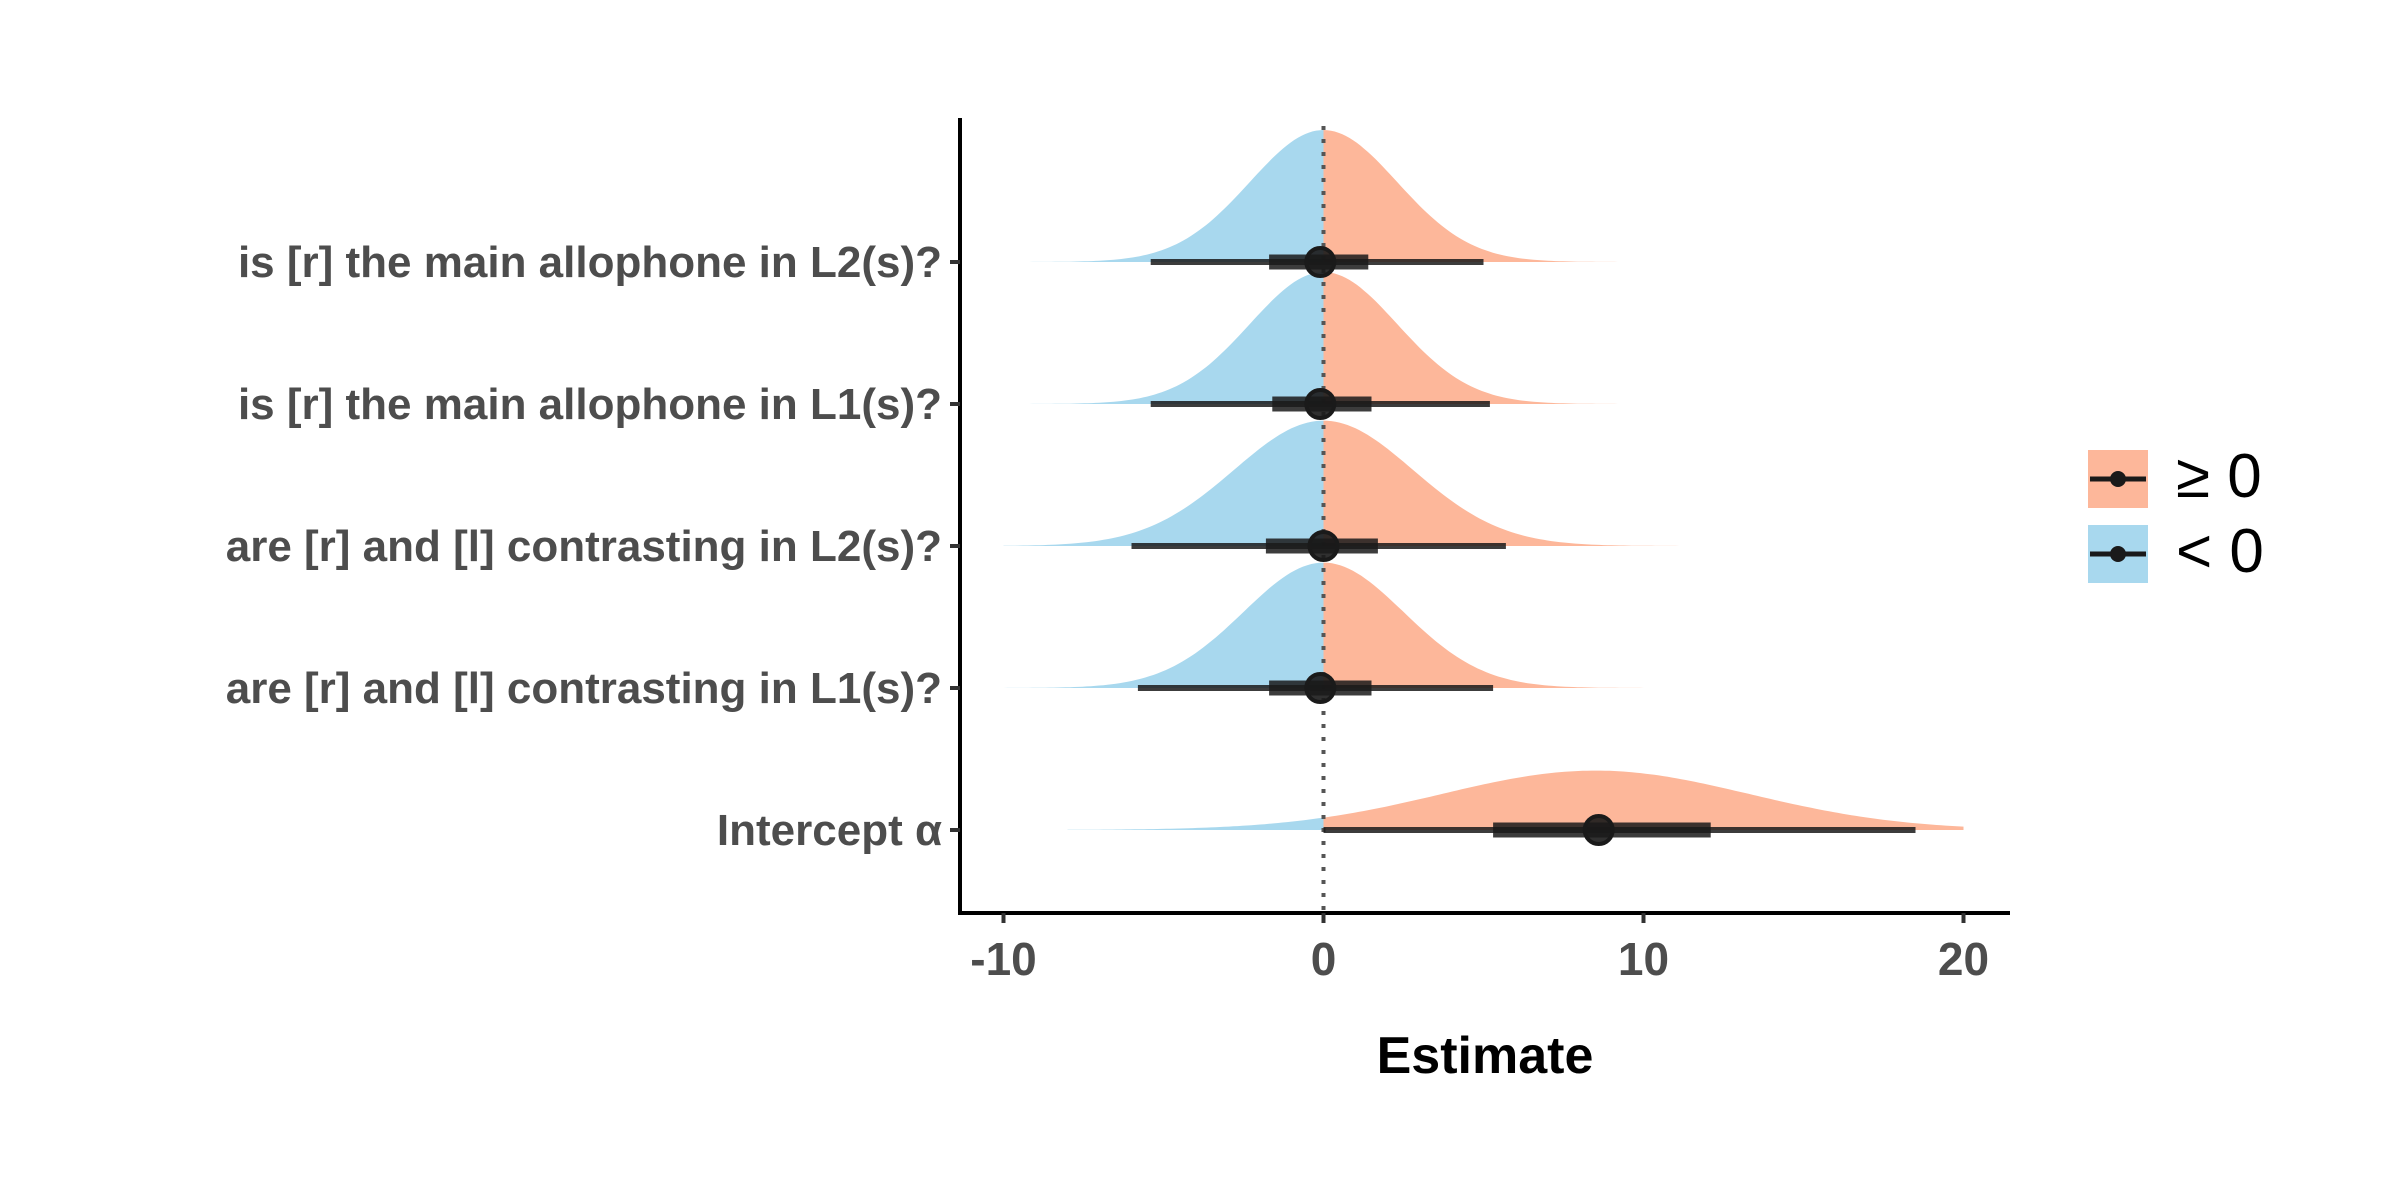 This screenshot has width=2400, height=1200. What do you see at coordinates (1479, 949) in the screenshot?
I see `x-axis: -10 0 10 20` at bounding box center [1479, 949].